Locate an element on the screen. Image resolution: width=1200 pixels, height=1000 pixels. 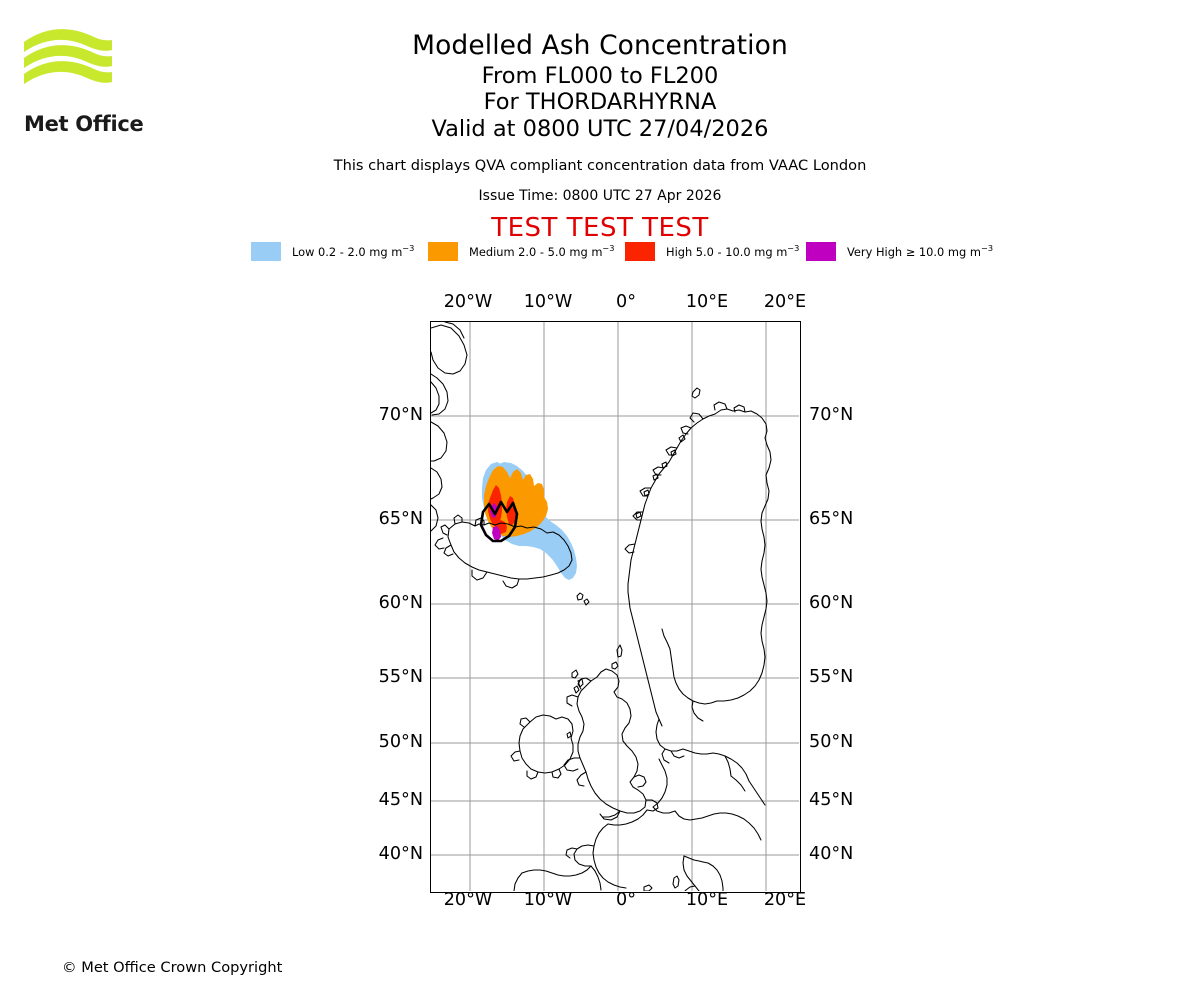
lat-label-right-50: 50°N is located at coordinates (831, 742).